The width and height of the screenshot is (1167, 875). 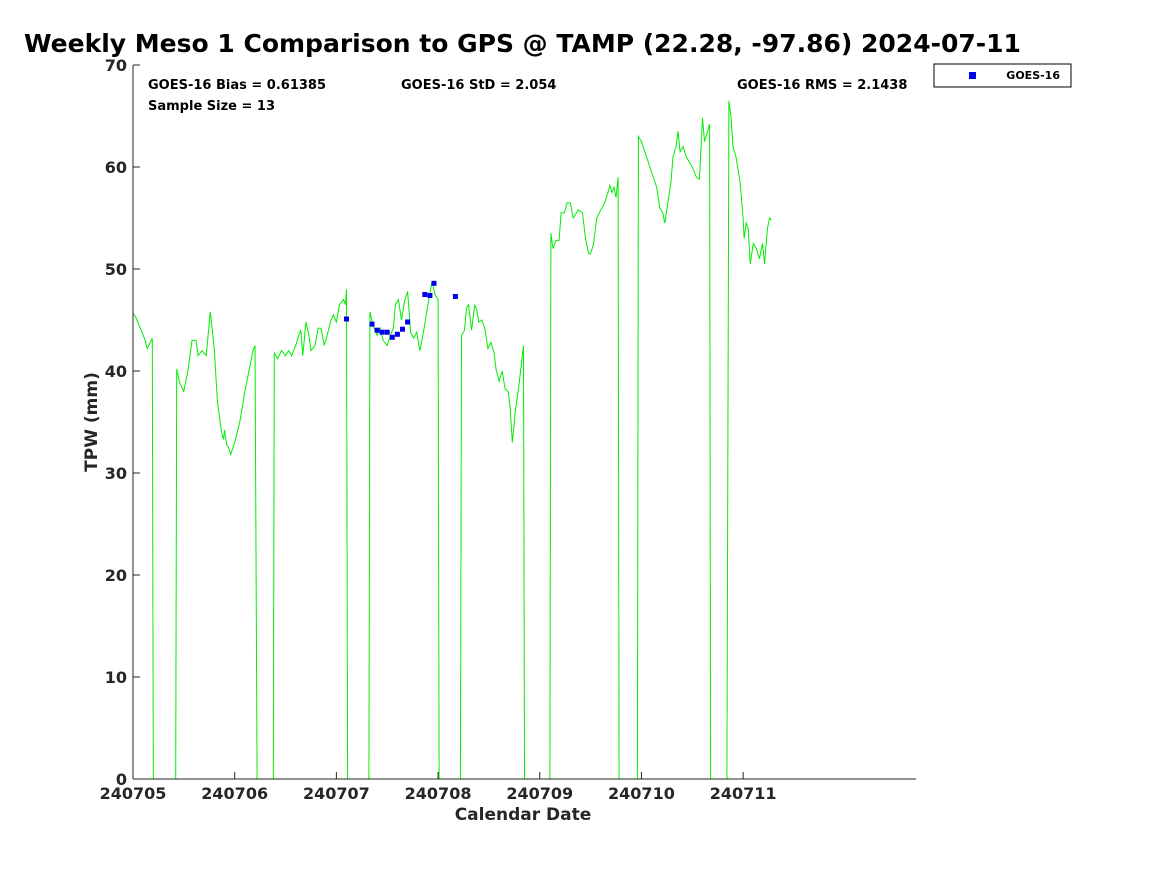 I want to click on rms-stat: GOES-16 RMS = 2.1438, so click(x=822, y=85).